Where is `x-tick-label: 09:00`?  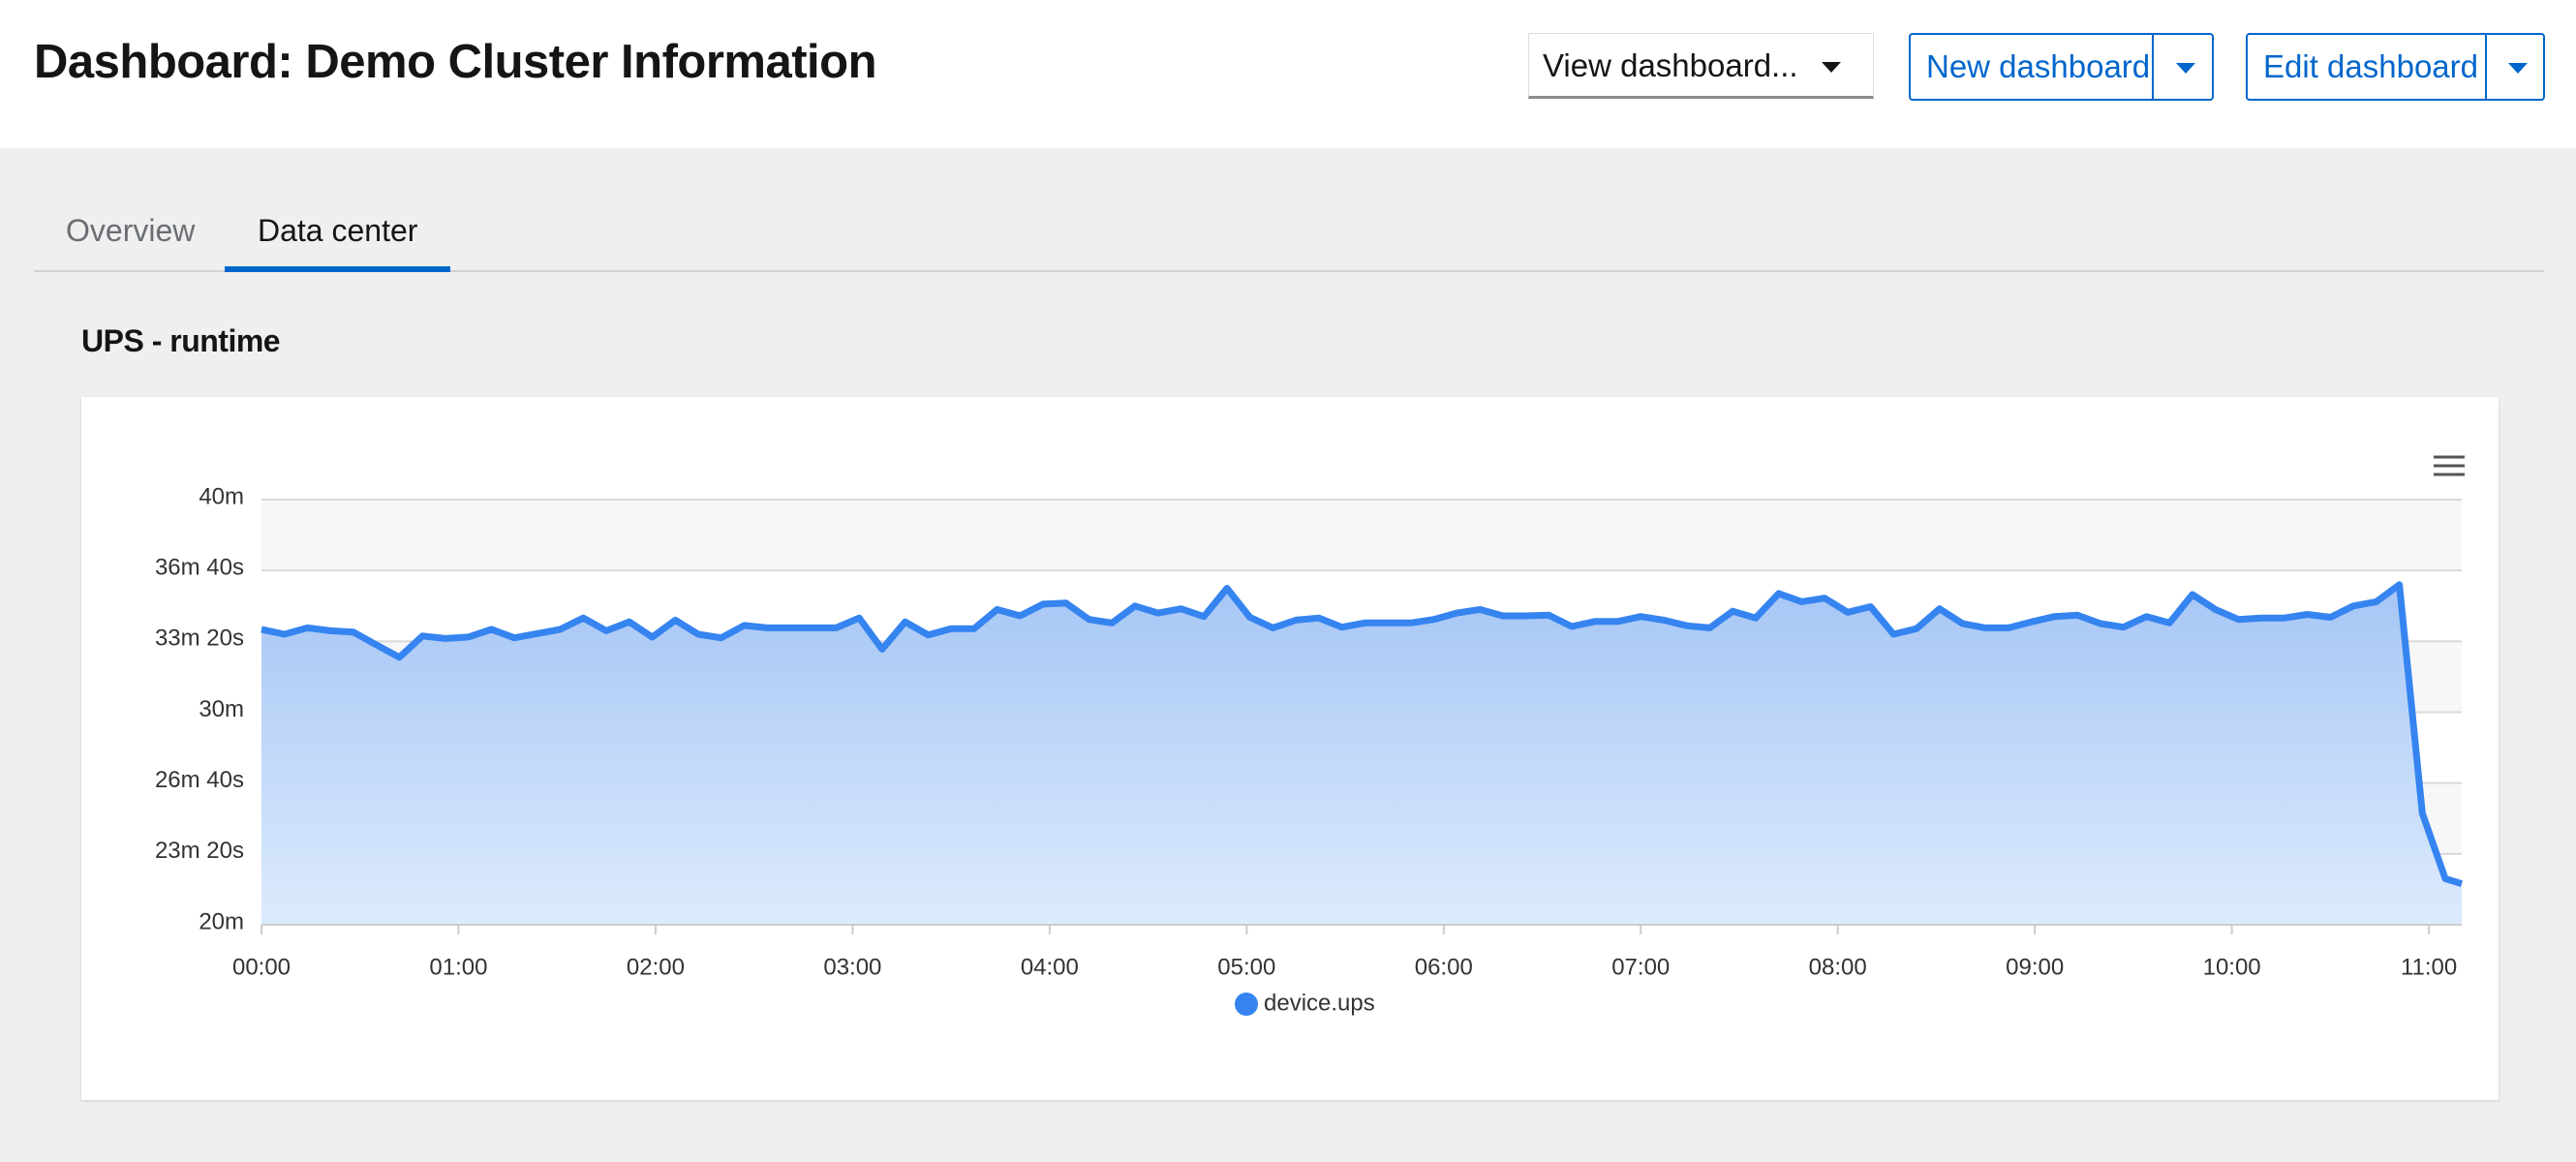 x-tick-label: 09:00 is located at coordinates (2035, 967).